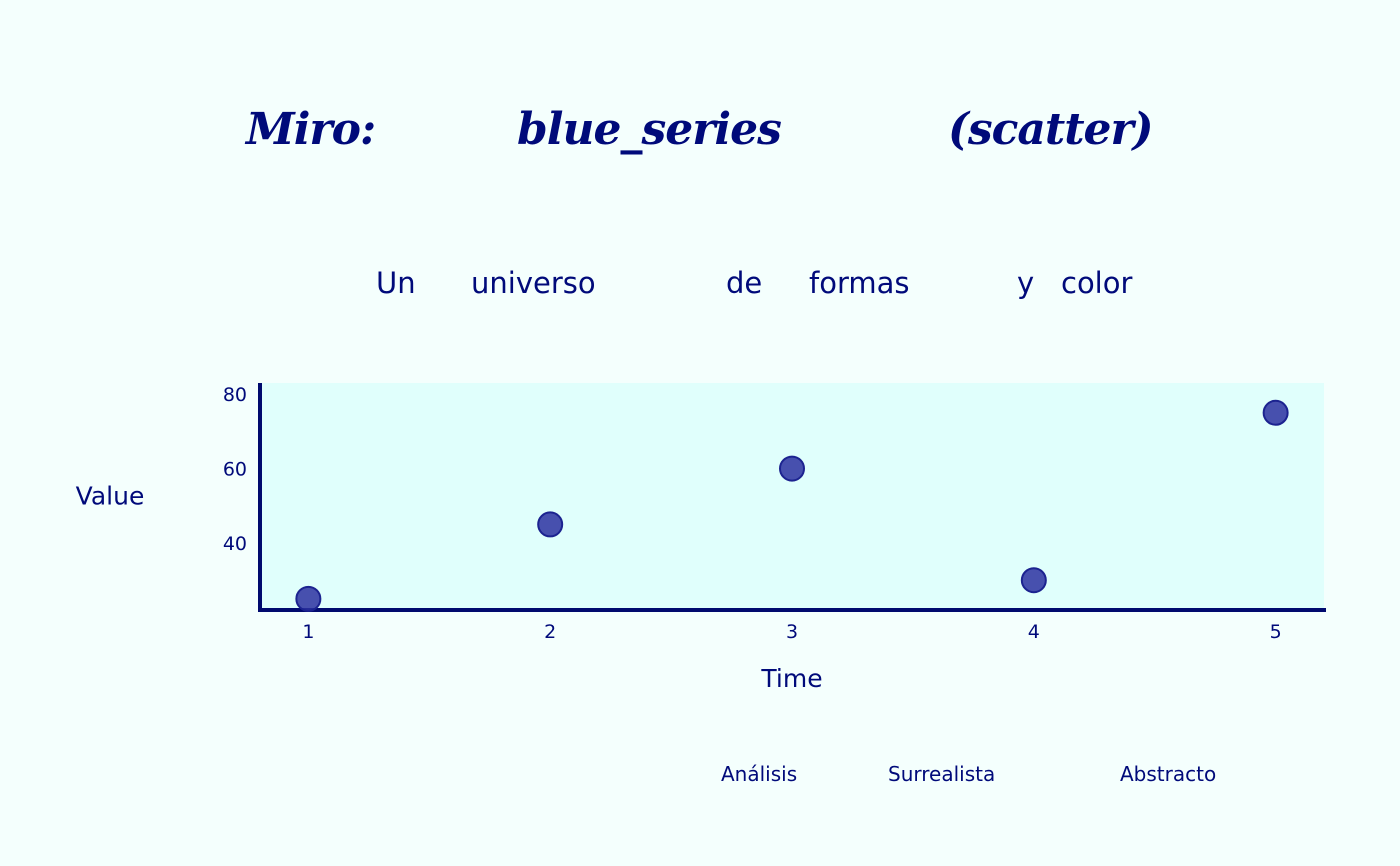 This screenshot has width=1400, height=866. Describe the element at coordinates (1168, 774) in the screenshot. I see `footer-word-3: Abstracto` at that location.